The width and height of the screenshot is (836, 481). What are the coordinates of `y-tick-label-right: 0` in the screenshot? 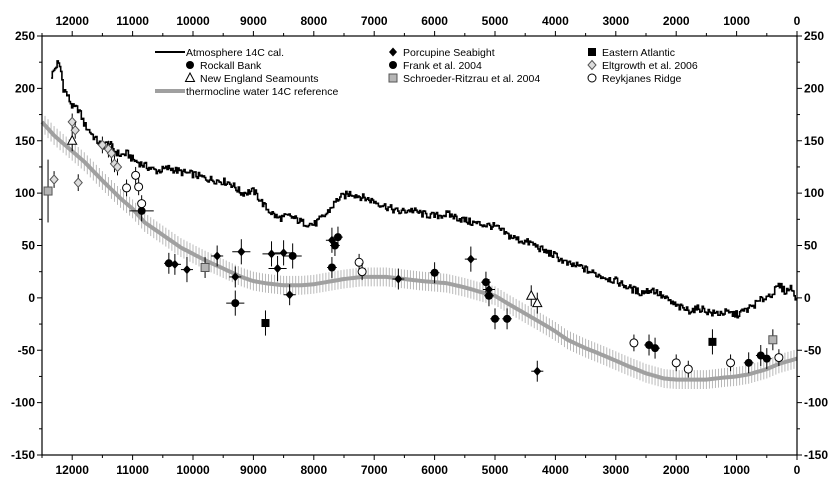 It's located at (807, 298).